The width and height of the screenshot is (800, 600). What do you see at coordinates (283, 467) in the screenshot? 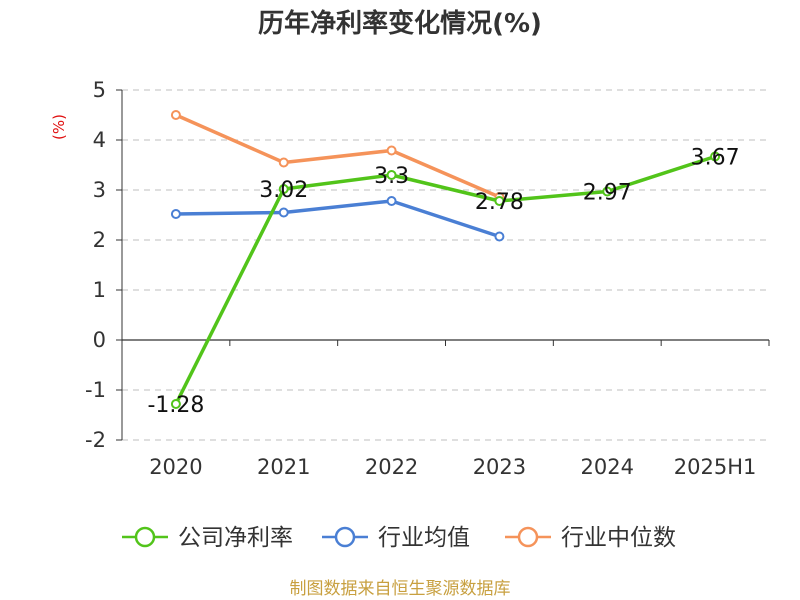
I see `x-tick-label: 2021` at bounding box center [283, 467].